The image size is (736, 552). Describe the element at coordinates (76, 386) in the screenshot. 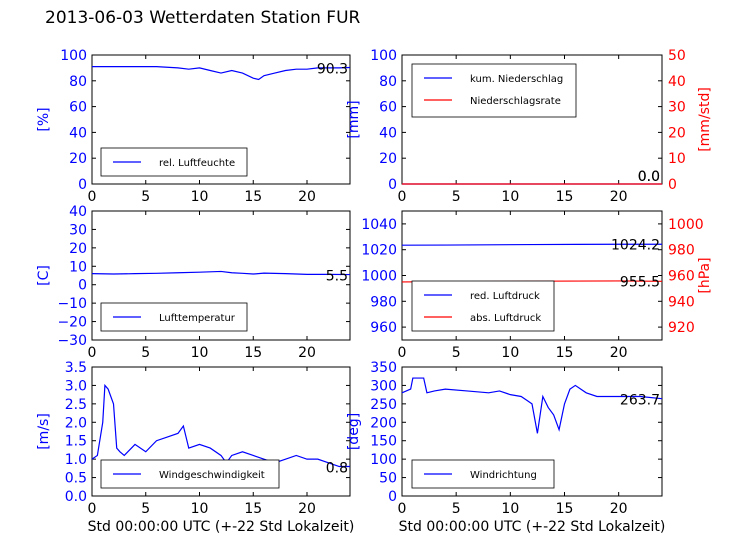

I see `y-tick-label: 3.0` at that location.